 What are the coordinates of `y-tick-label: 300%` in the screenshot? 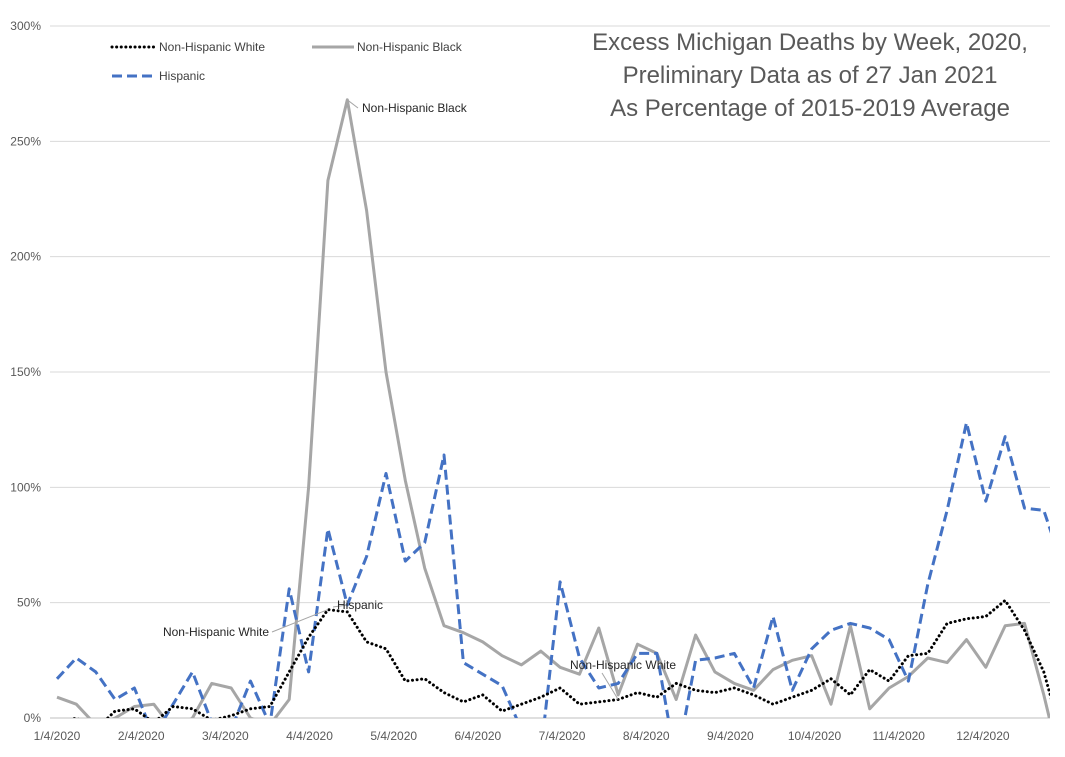 It's located at (25, 26).